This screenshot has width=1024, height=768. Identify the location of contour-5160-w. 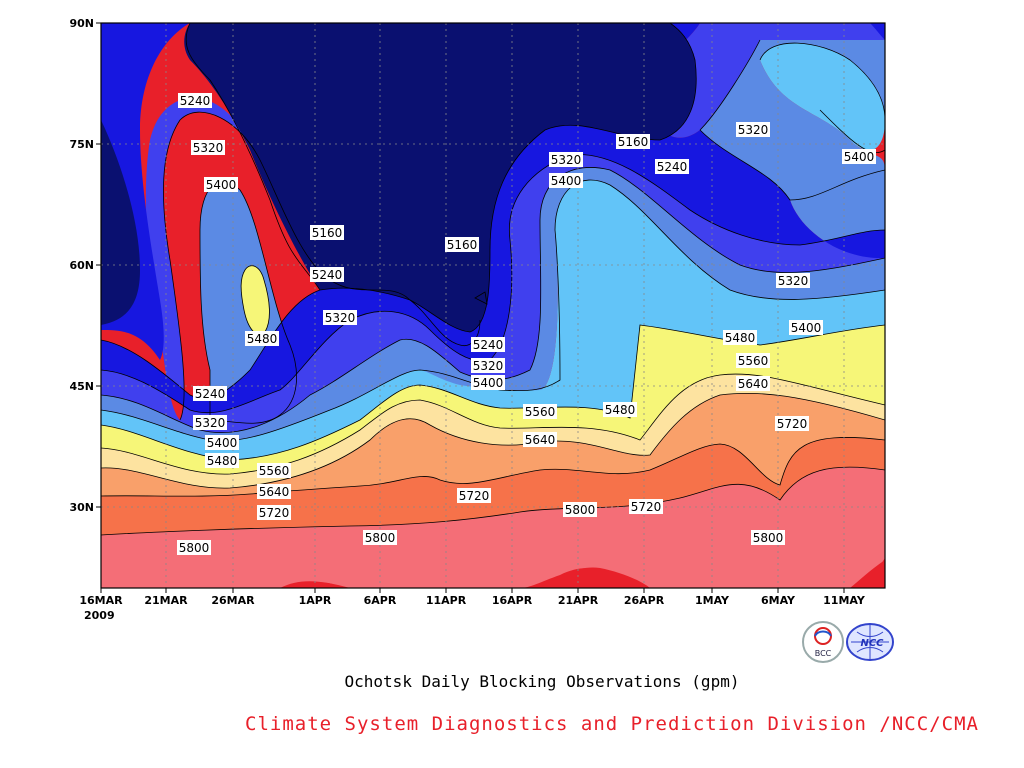
(253, 157).